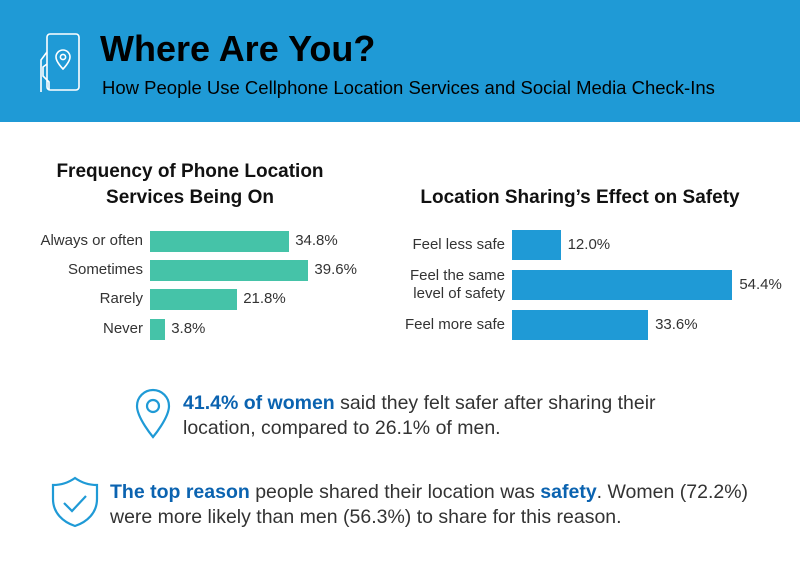 This screenshot has height=572, width=800. What do you see at coordinates (153, 413) in the screenshot?
I see `map-pin-icon` at bounding box center [153, 413].